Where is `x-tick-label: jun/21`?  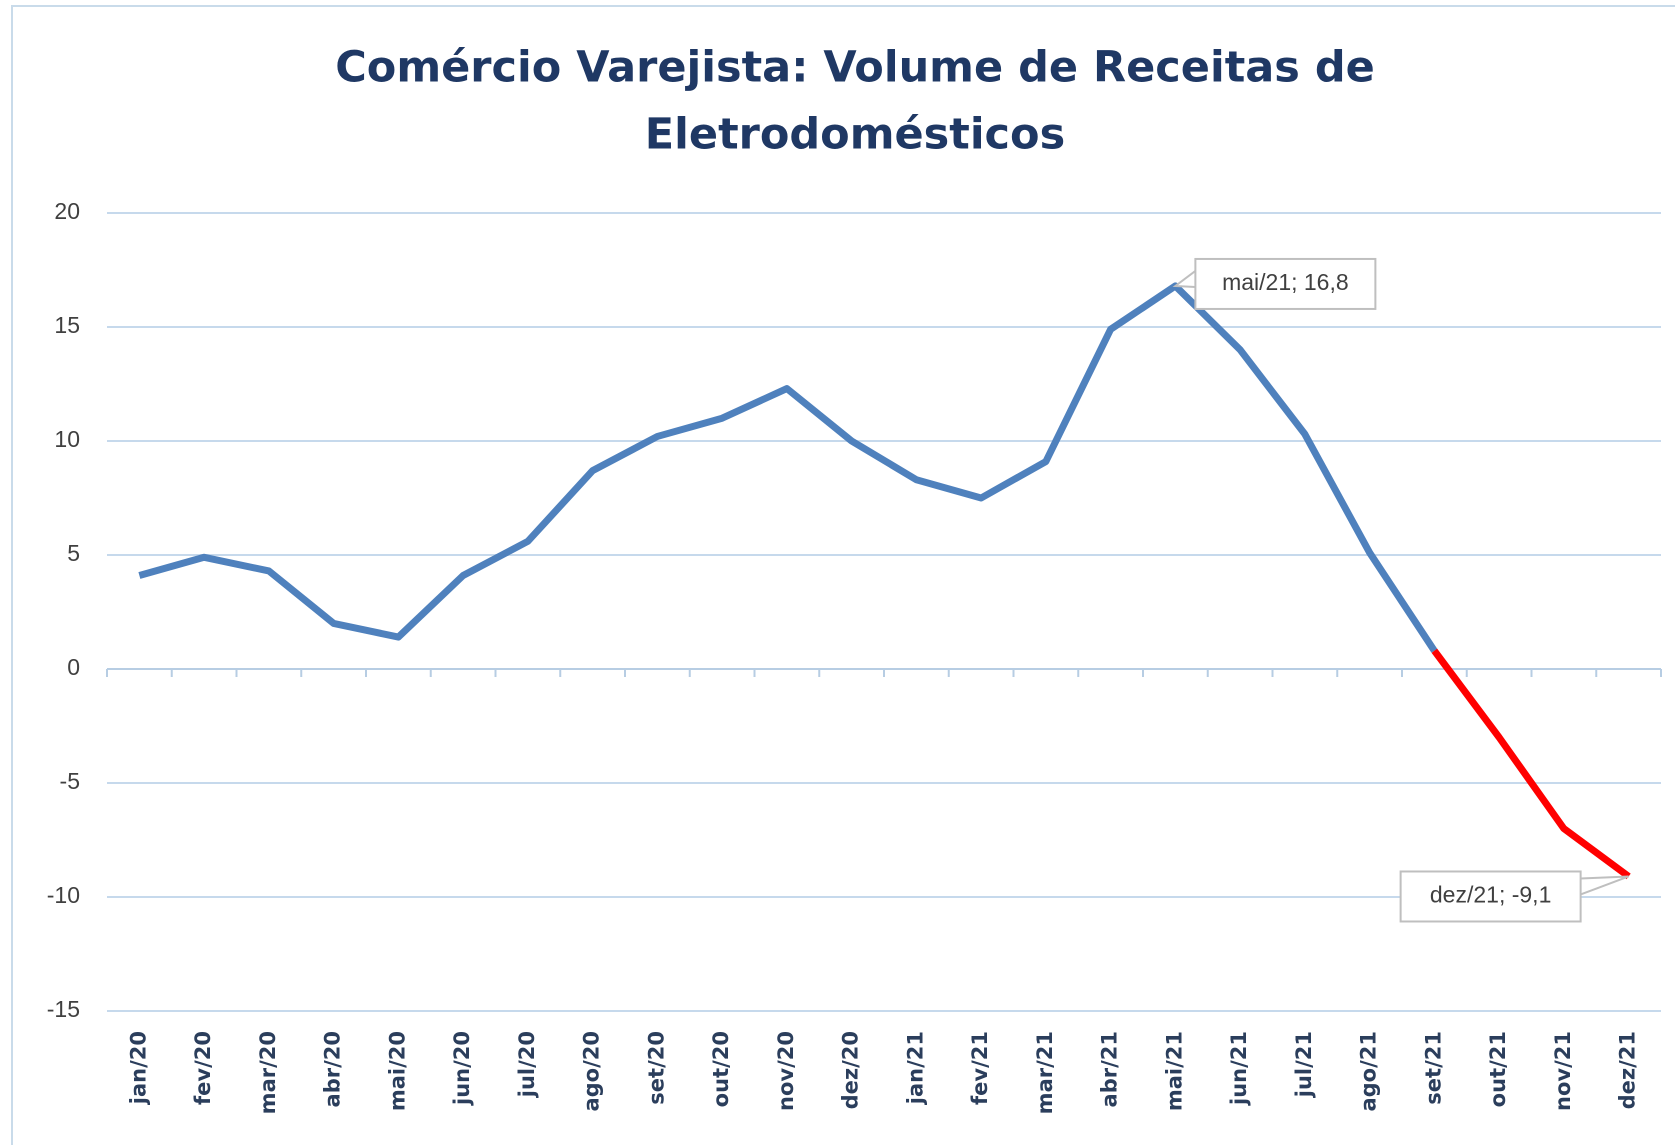
x-tick-label: jun/21 is located at coordinates (1239, 1068).